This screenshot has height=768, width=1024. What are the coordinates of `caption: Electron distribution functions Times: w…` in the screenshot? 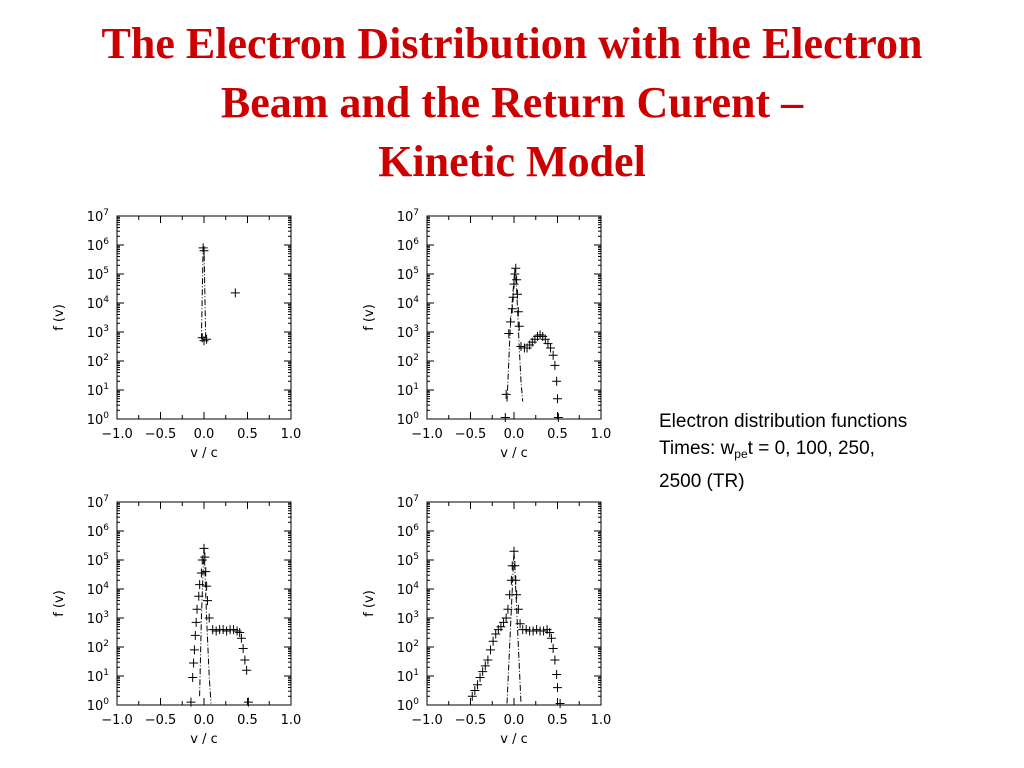 It's located at (834, 451).